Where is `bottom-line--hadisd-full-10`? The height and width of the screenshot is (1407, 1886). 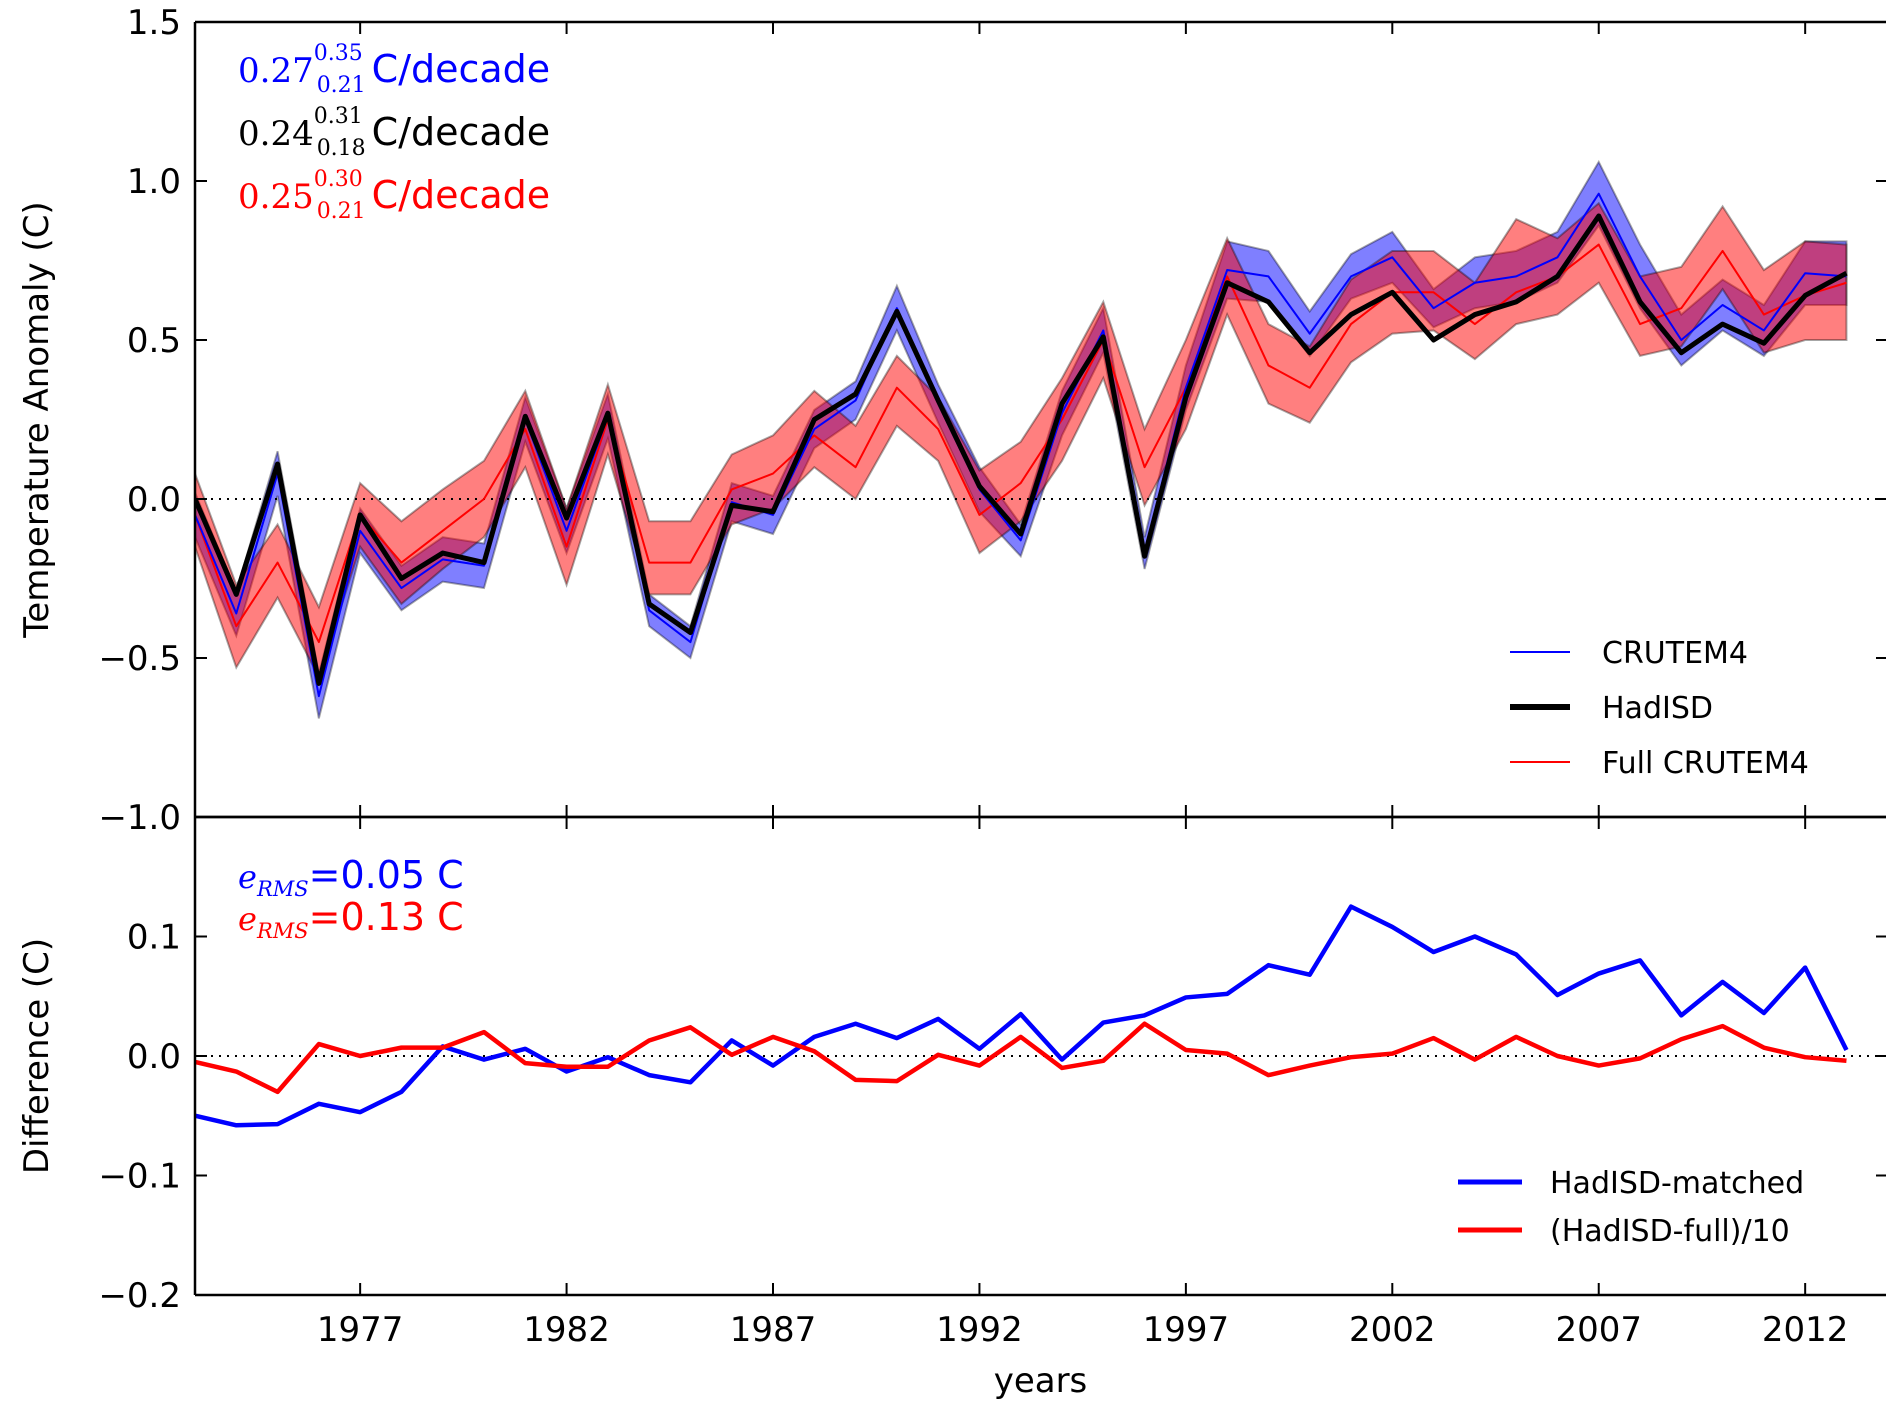
bottom-line--hadisd-full-10 is located at coordinates (1021, 1058).